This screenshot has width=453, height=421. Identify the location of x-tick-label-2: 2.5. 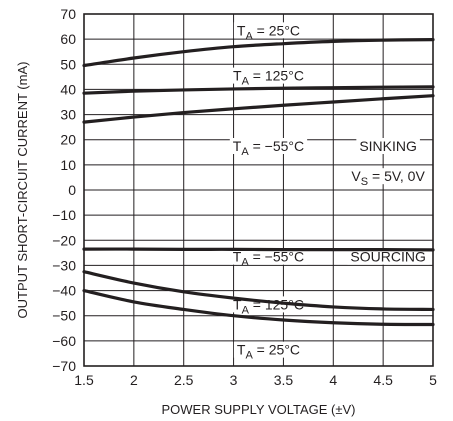
(184, 380).